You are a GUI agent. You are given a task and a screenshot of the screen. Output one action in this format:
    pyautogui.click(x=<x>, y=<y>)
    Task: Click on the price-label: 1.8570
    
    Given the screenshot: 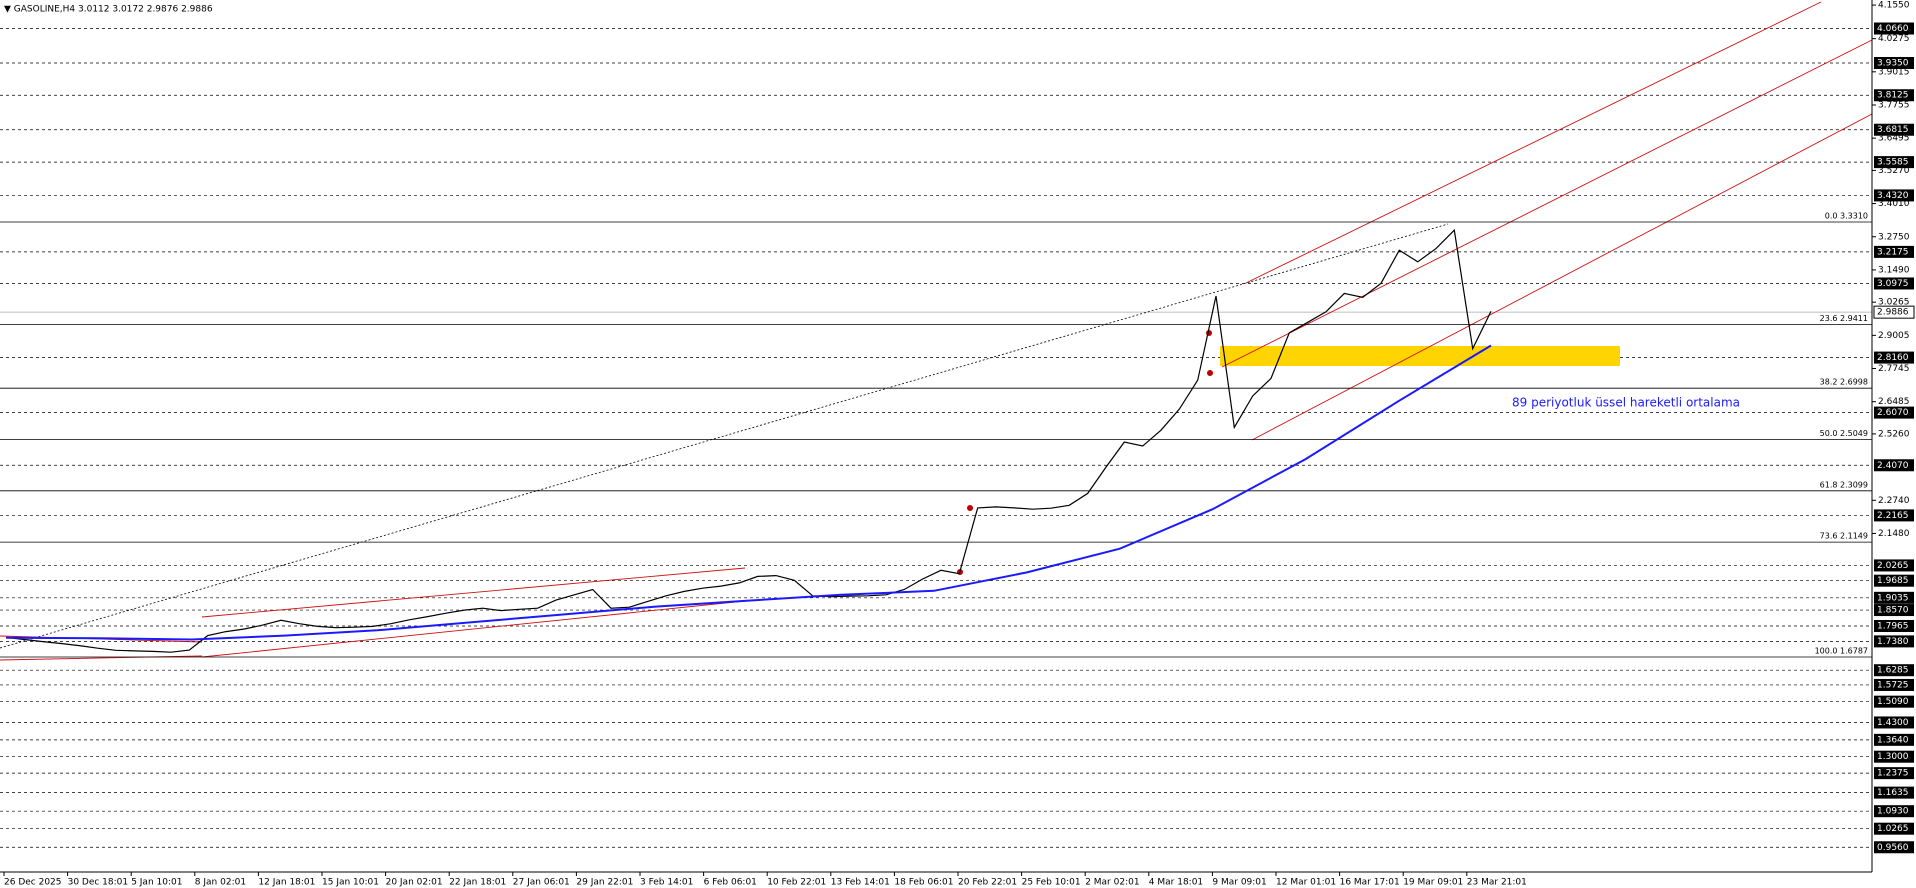 What is the action you would take?
    pyautogui.click(x=1893, y=611)
    